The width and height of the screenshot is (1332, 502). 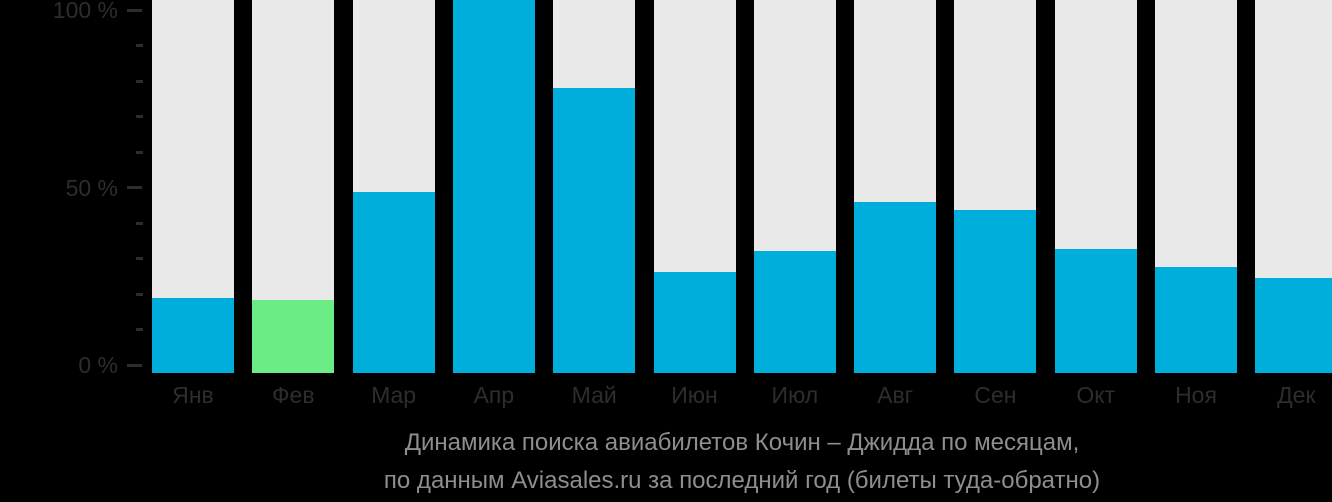 I want to click on bar-slot-Янв, so click(x=193, y=186).